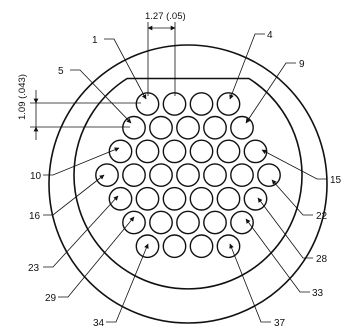 The height and width of the screenshot is (329, 344). What do you see at coordinates (95, 40) in the screenshot?
I see `callout-1: 1` at bounding box center [95, 40].